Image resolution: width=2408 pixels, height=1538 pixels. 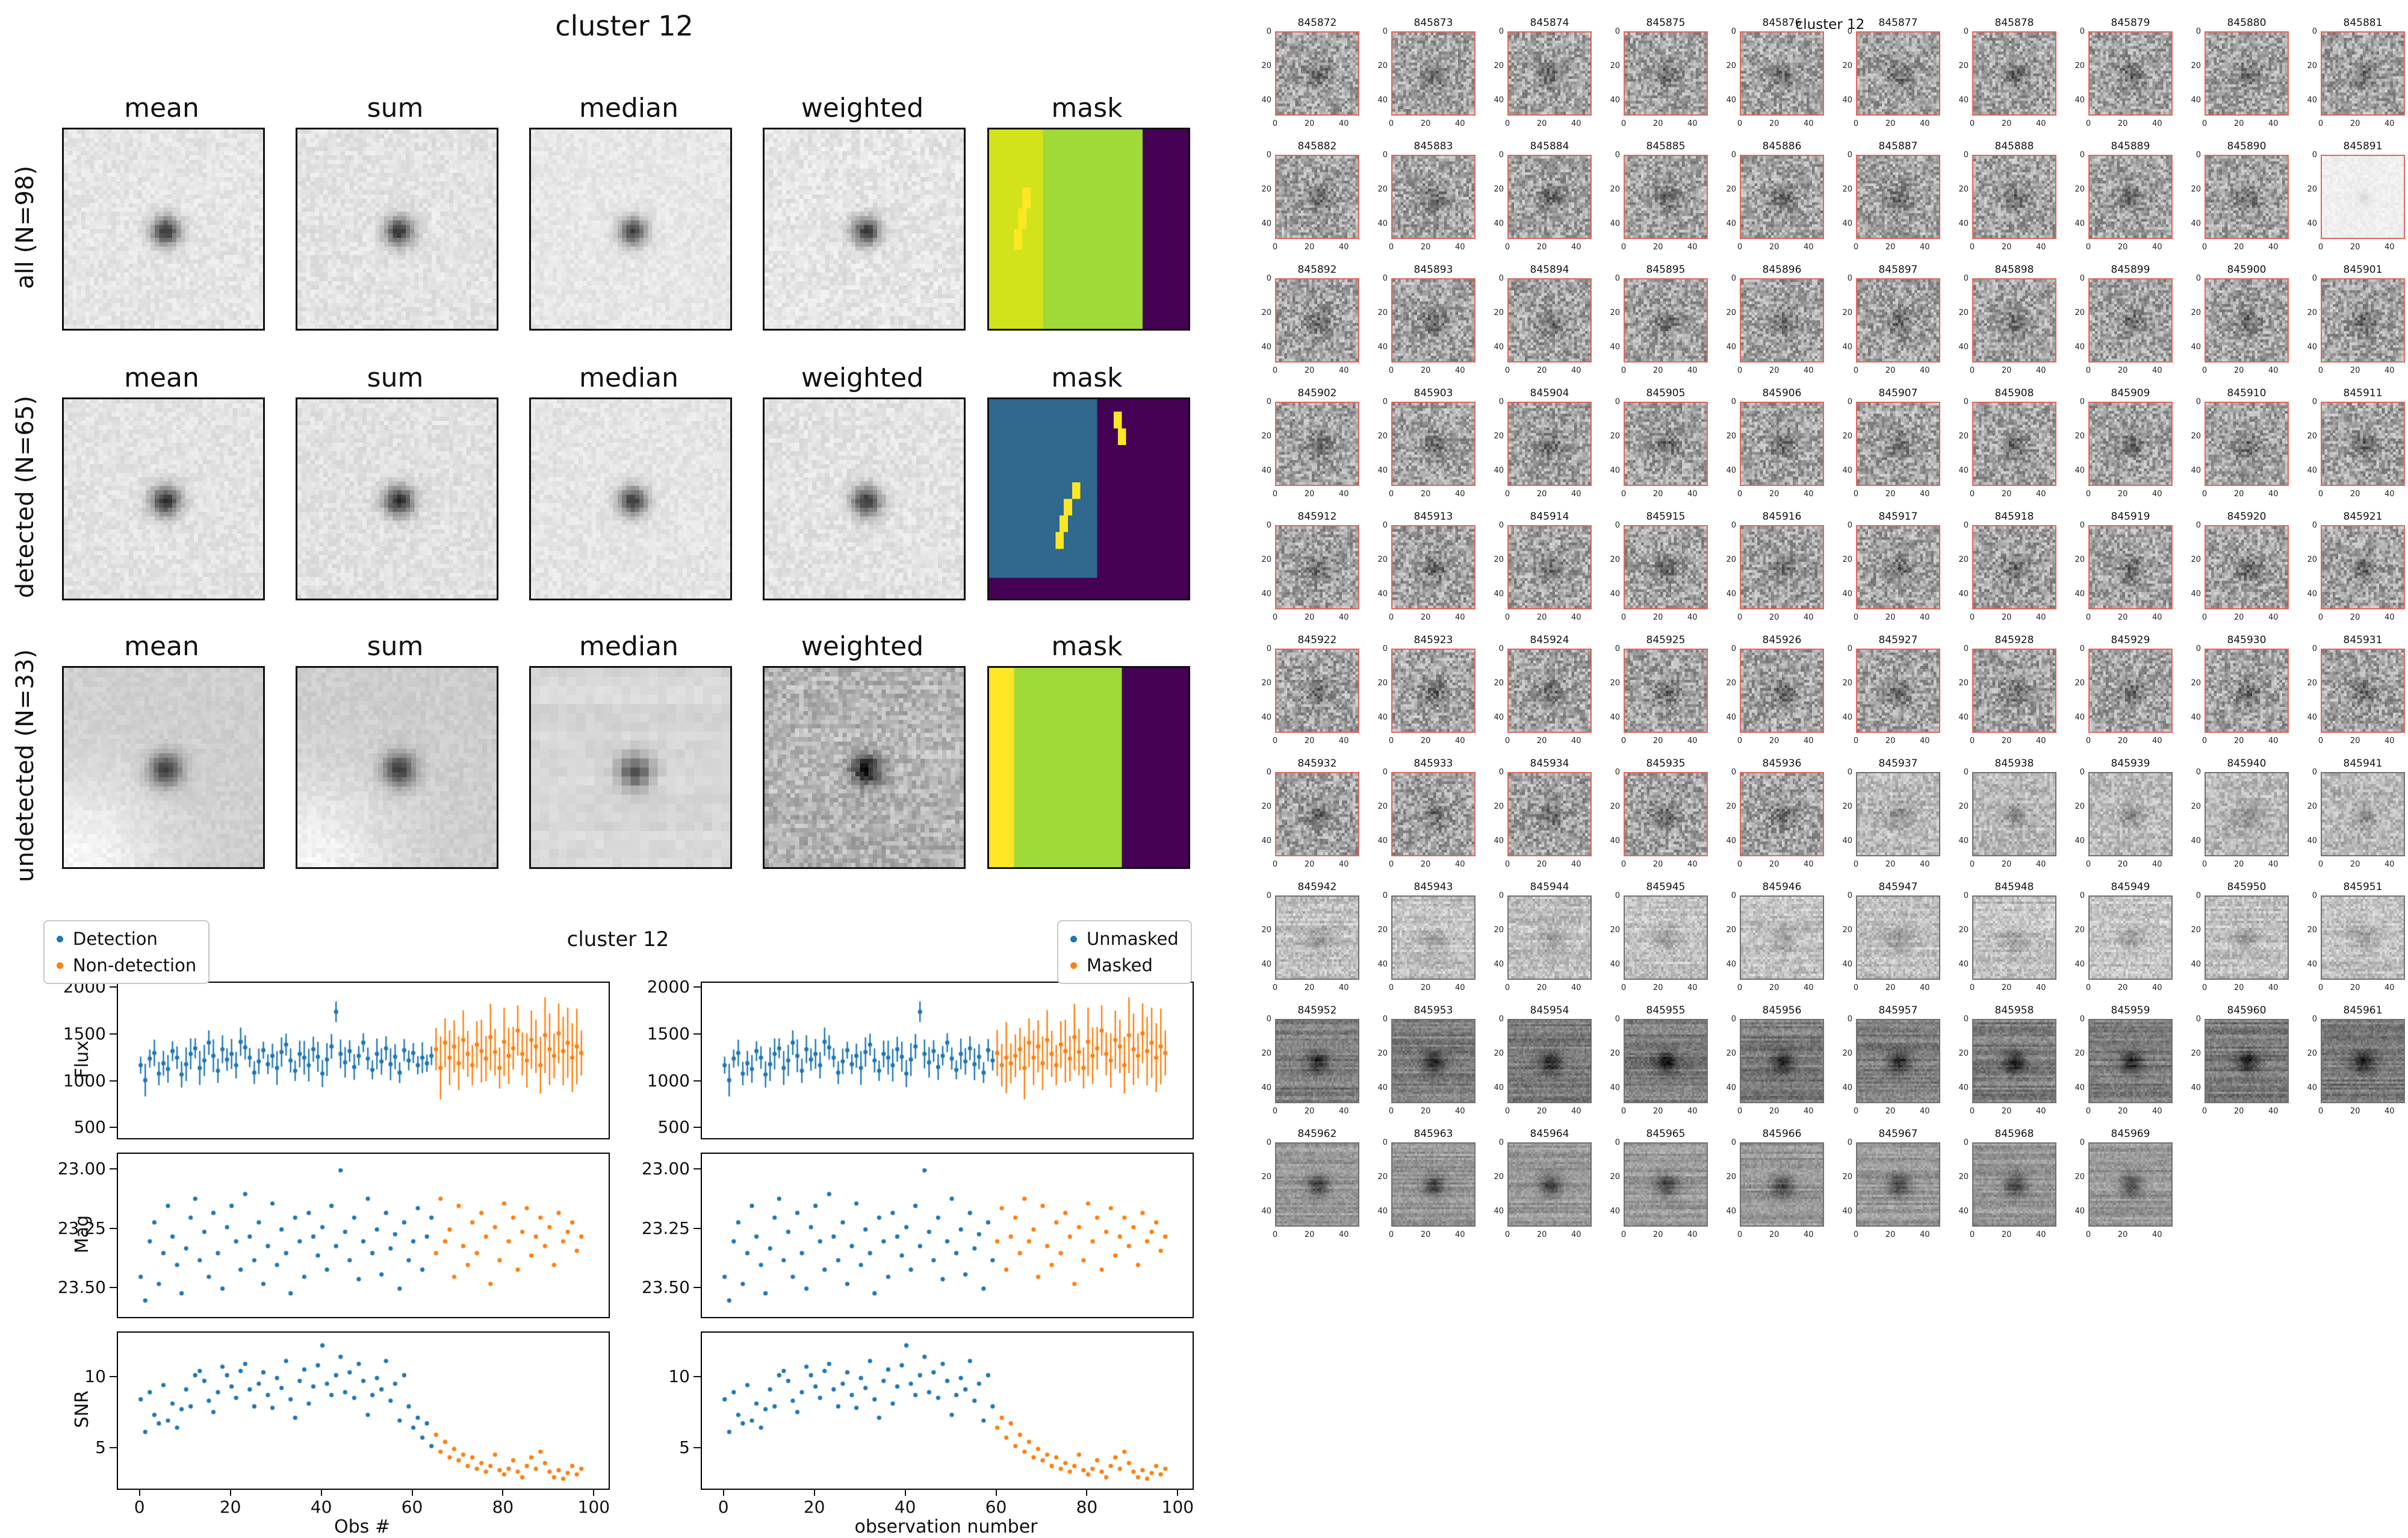 What do you see at coordinates (82, 1409) in the screenshot?
I see `snr-axis-label-wrap: SNR` at bounding box center [82, 1409].